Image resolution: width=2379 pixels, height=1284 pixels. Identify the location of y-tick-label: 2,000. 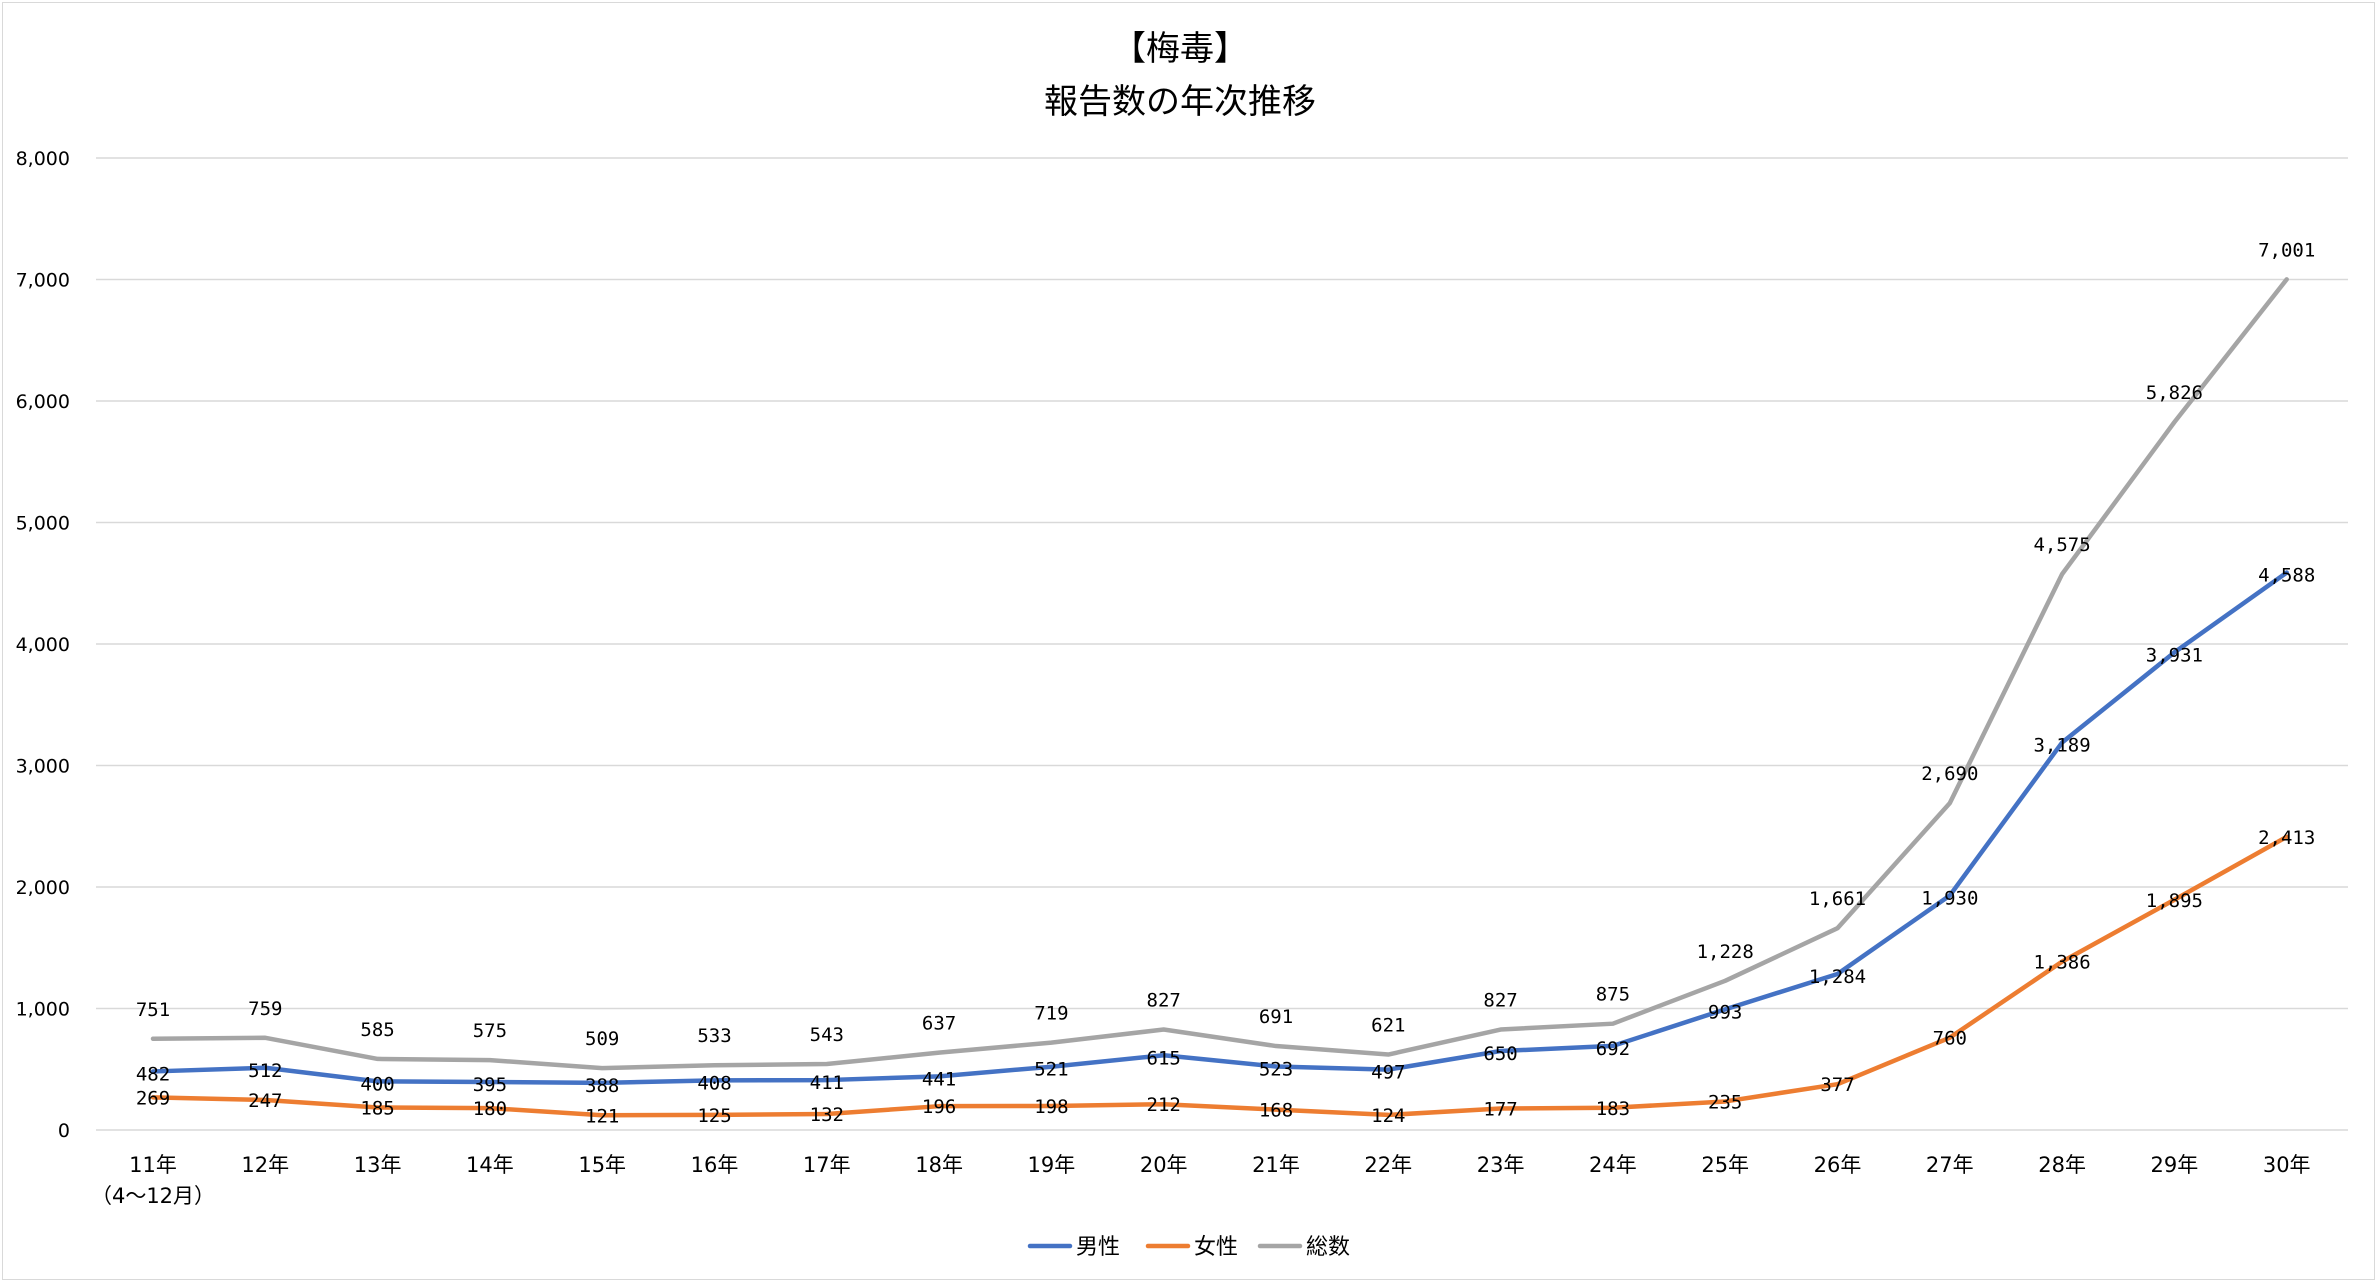
(43, 888).